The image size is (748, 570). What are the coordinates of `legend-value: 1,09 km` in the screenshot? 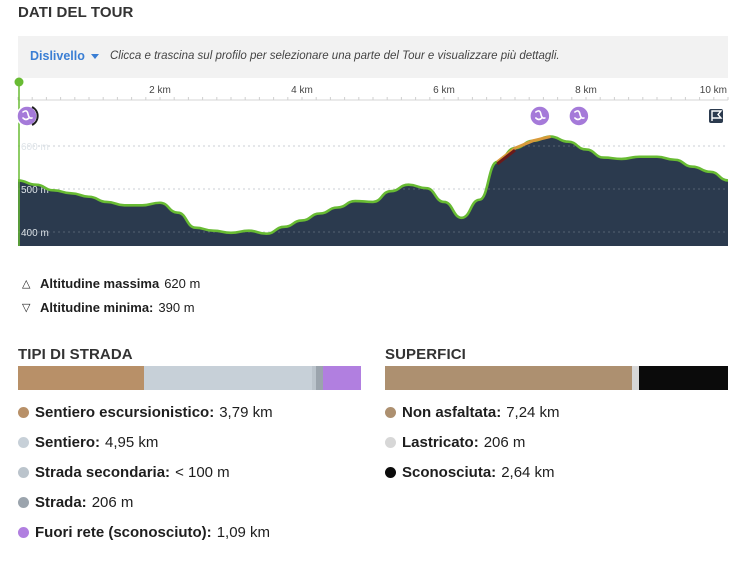 It's located at (243, 532).